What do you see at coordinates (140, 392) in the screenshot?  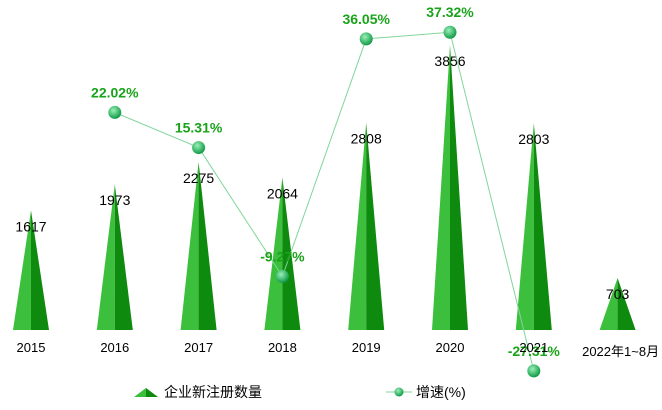 I see `legend-cone-icon` at bounding box center [140, 392].